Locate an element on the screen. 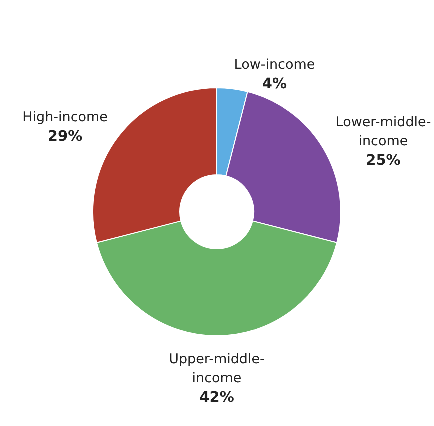  data-label: 25% is located at coordinates (384, 160).